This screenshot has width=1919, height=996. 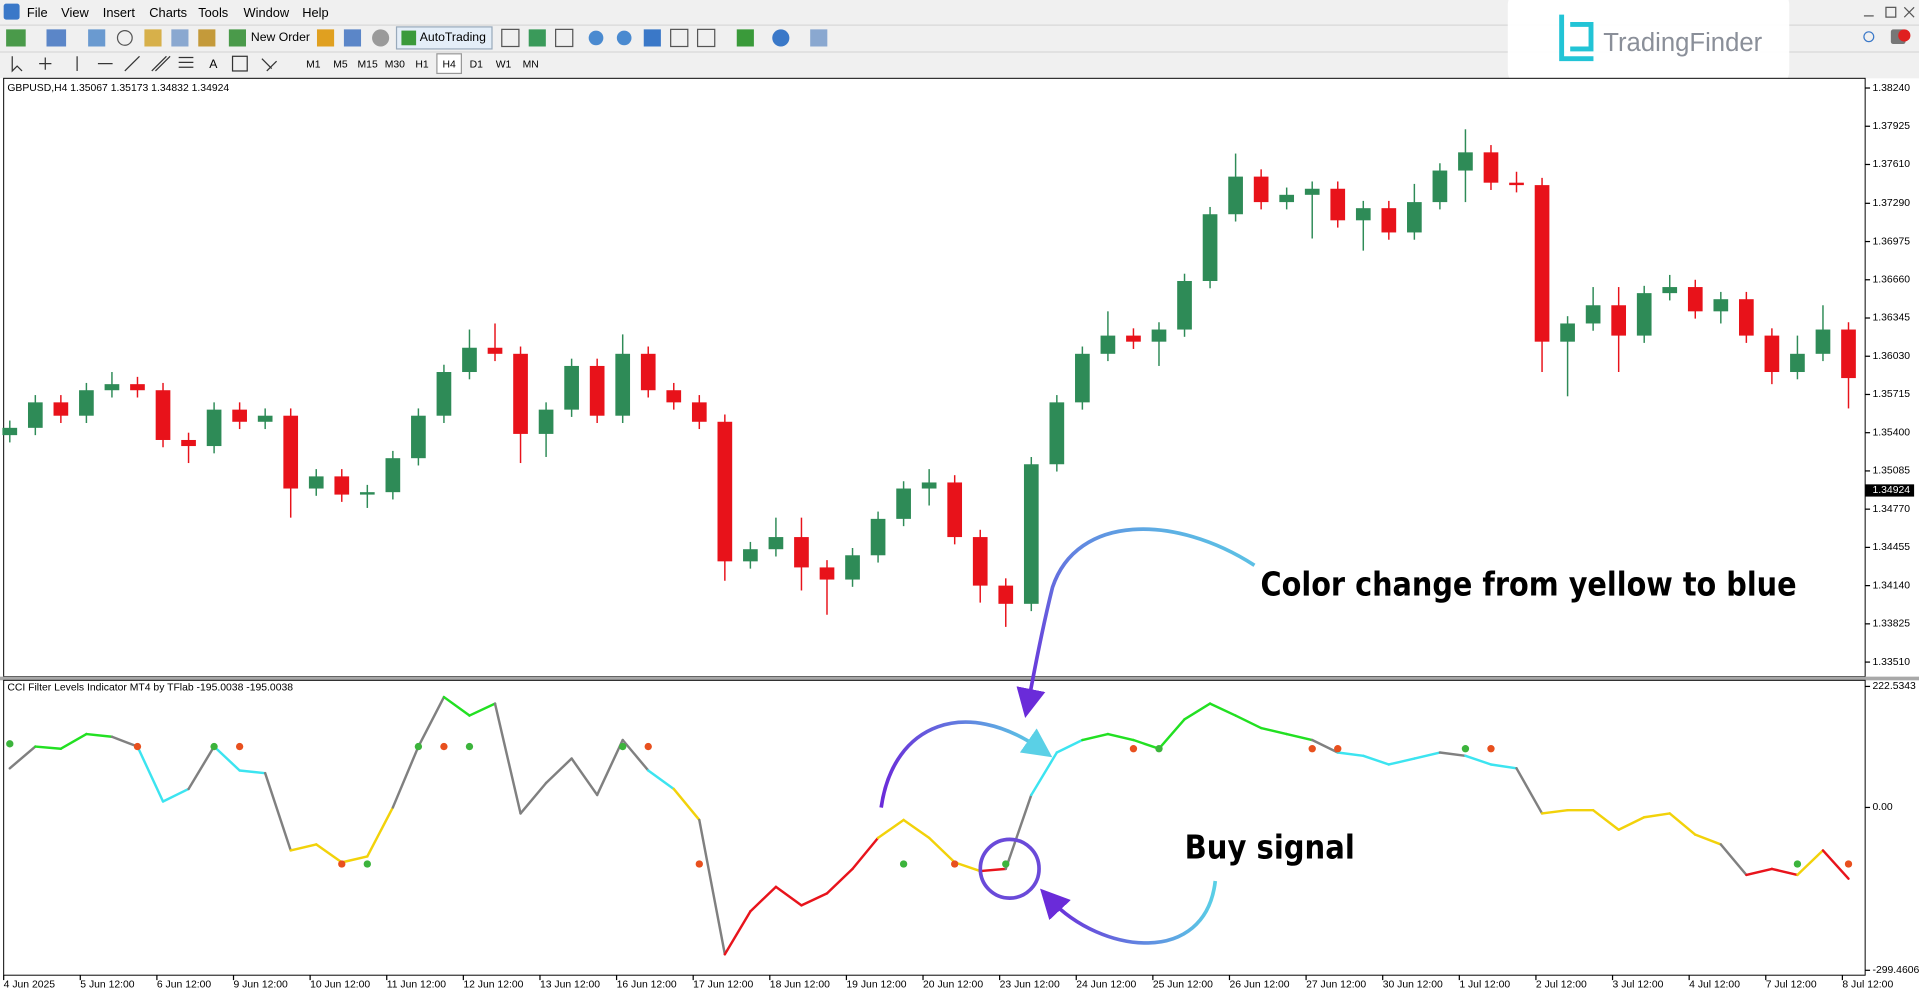 What do you see at coordinates (144, 64) in the screenshot?
I see `drawing-toolbar: A` at bounding box center [144, 64].